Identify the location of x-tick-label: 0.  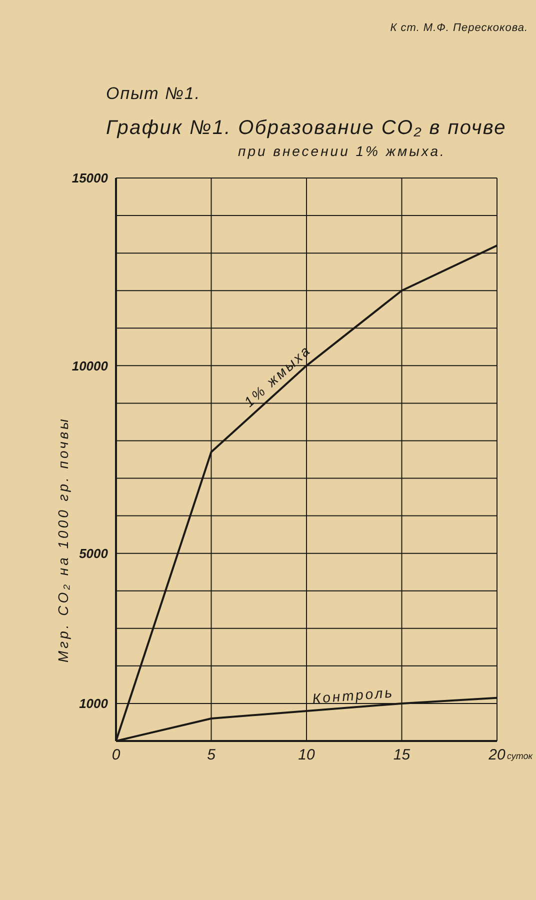
(116, 755).